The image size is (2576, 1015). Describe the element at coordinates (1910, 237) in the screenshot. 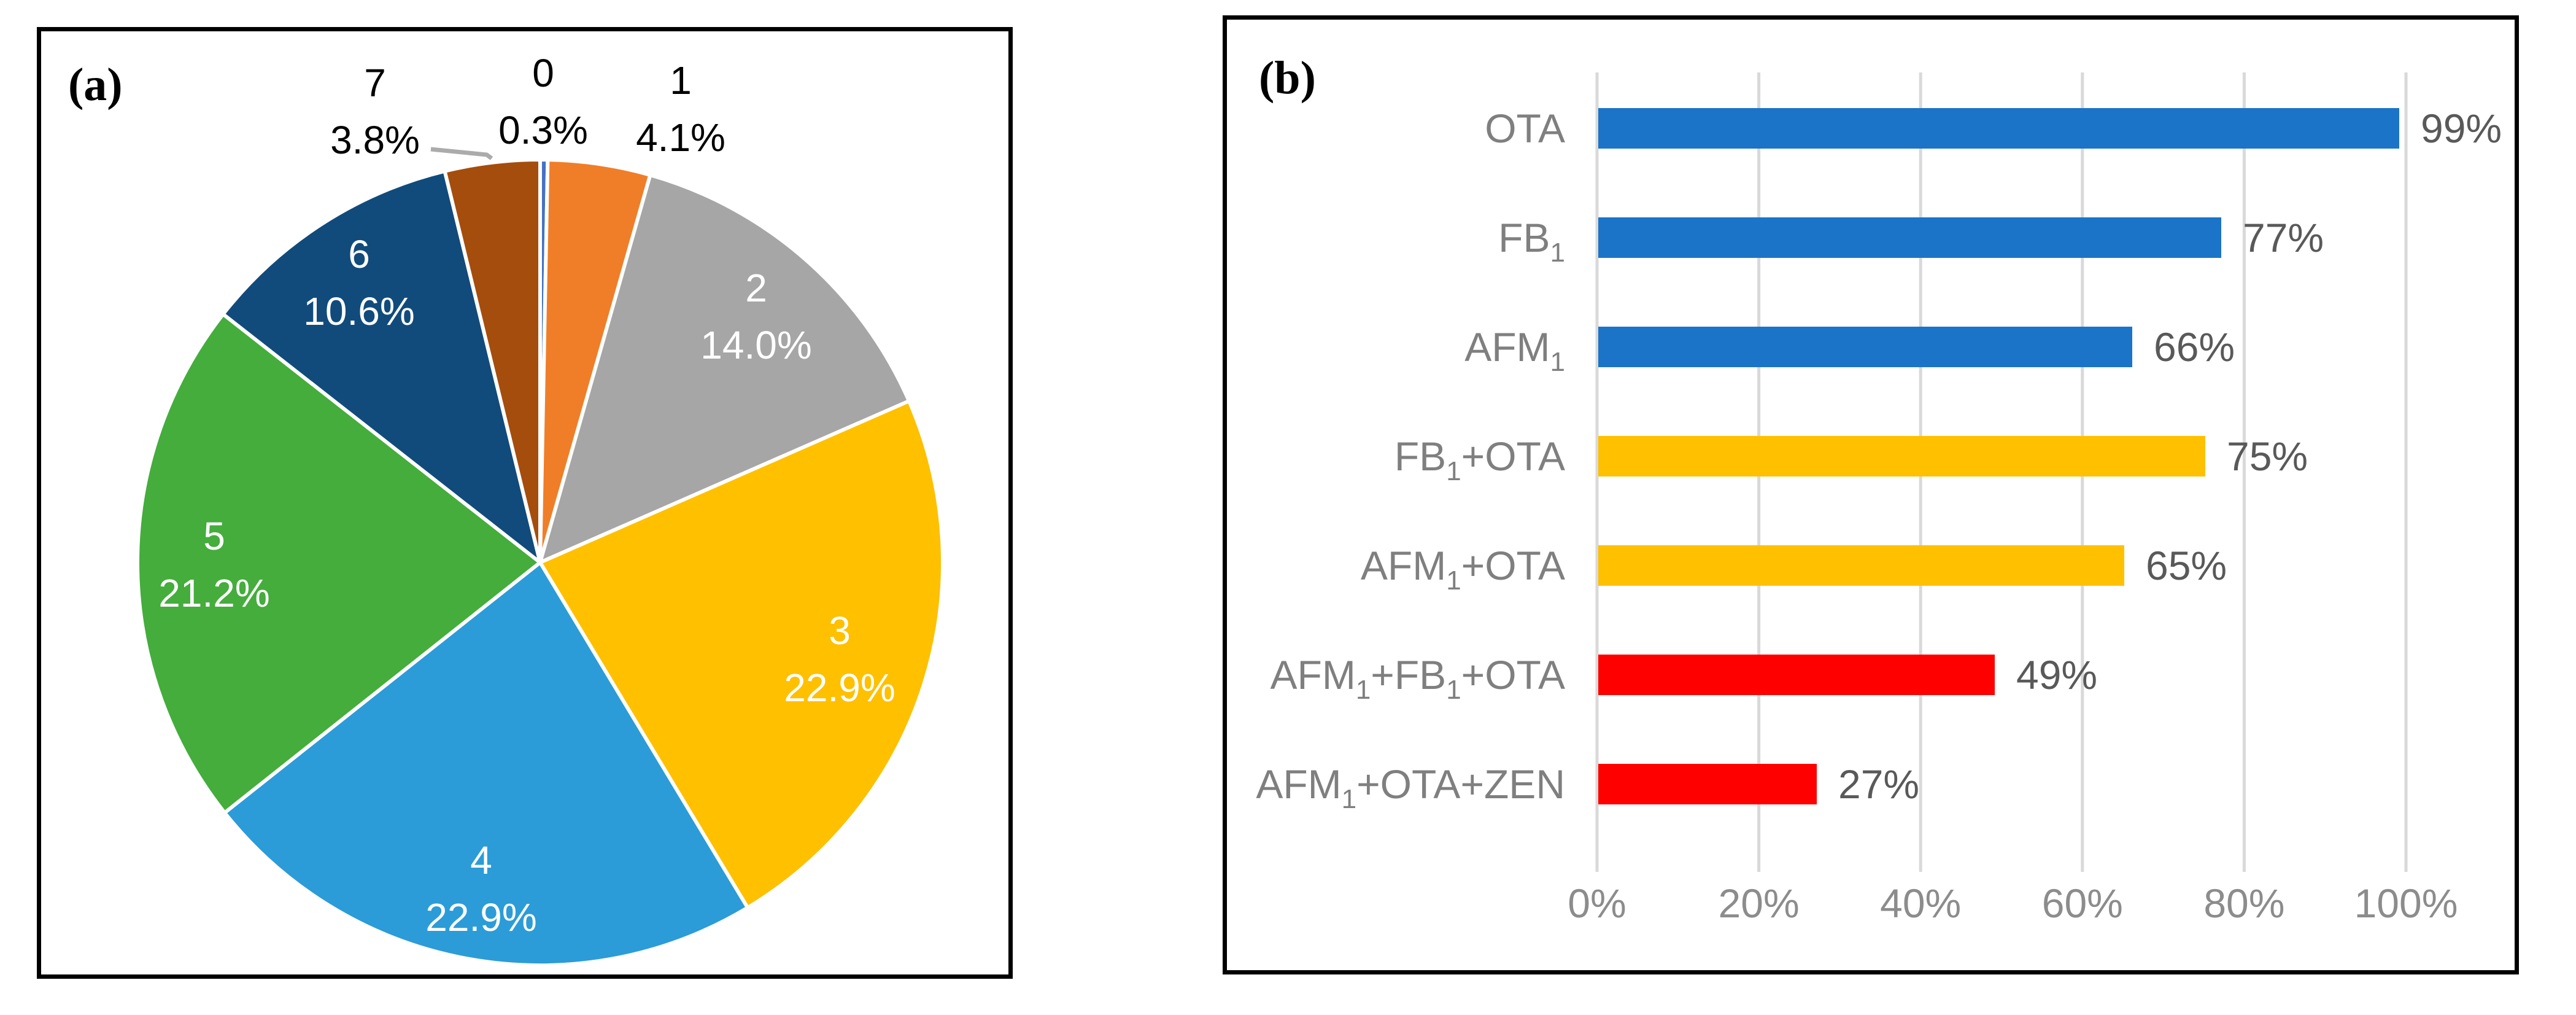

I see `bar-FB1` at that location.